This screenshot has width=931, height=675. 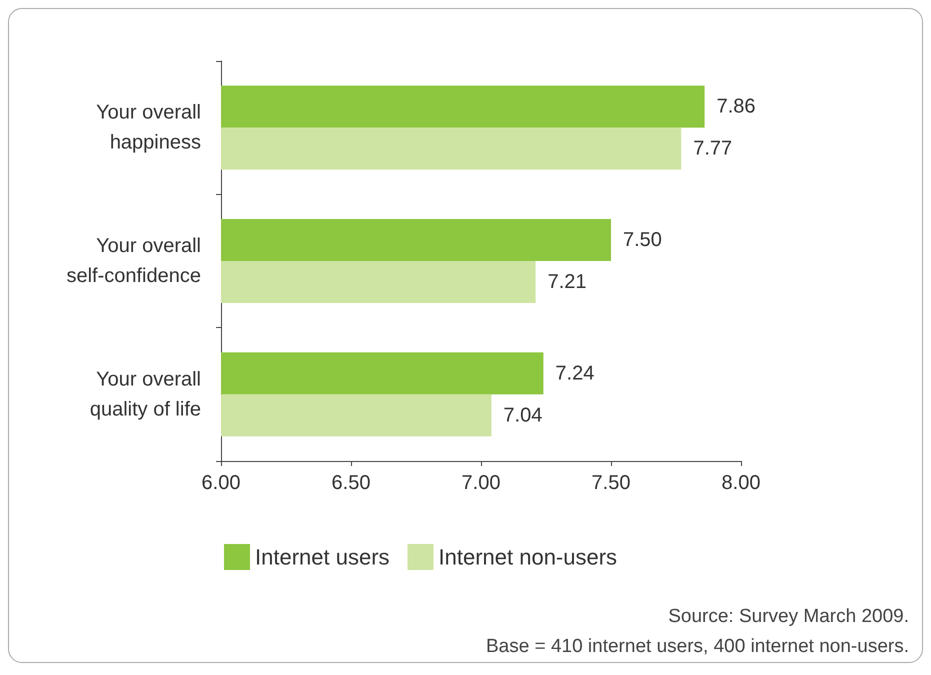 I want to click on data-label: 7.86, so click(x=736, y=107).